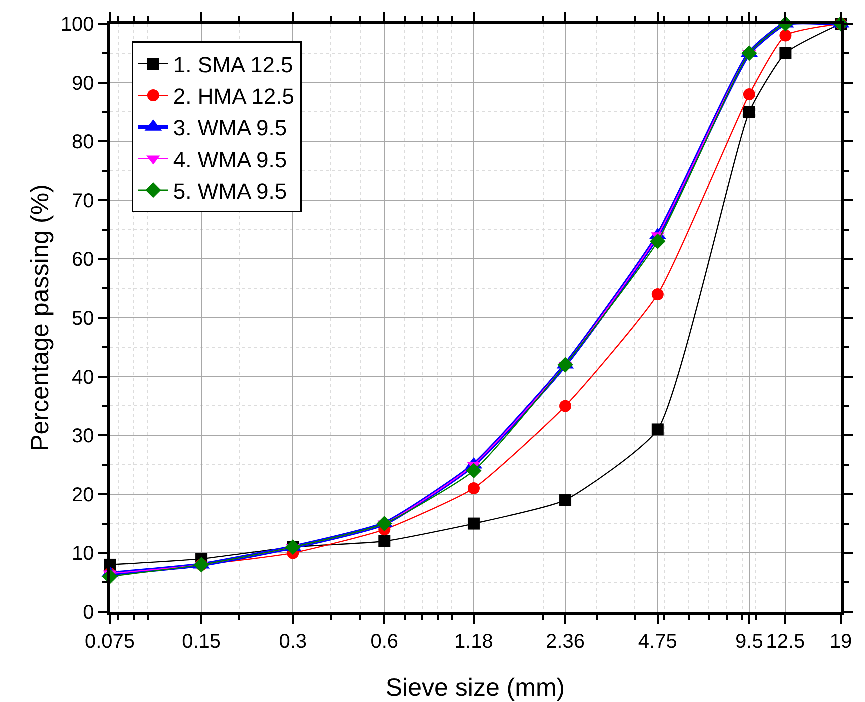 This screenshot has height=702, width=865. I want to click on x-tick-label: 0.075, so click(110, 641).